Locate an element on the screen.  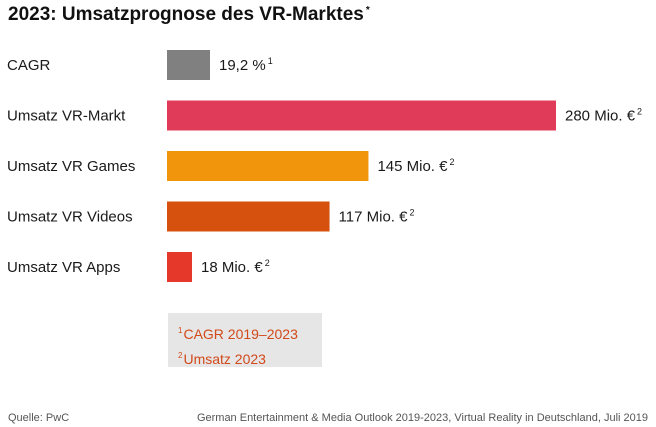
footnote-1: 1CAGR 2019–2023 is located at coordinates (250, 332).